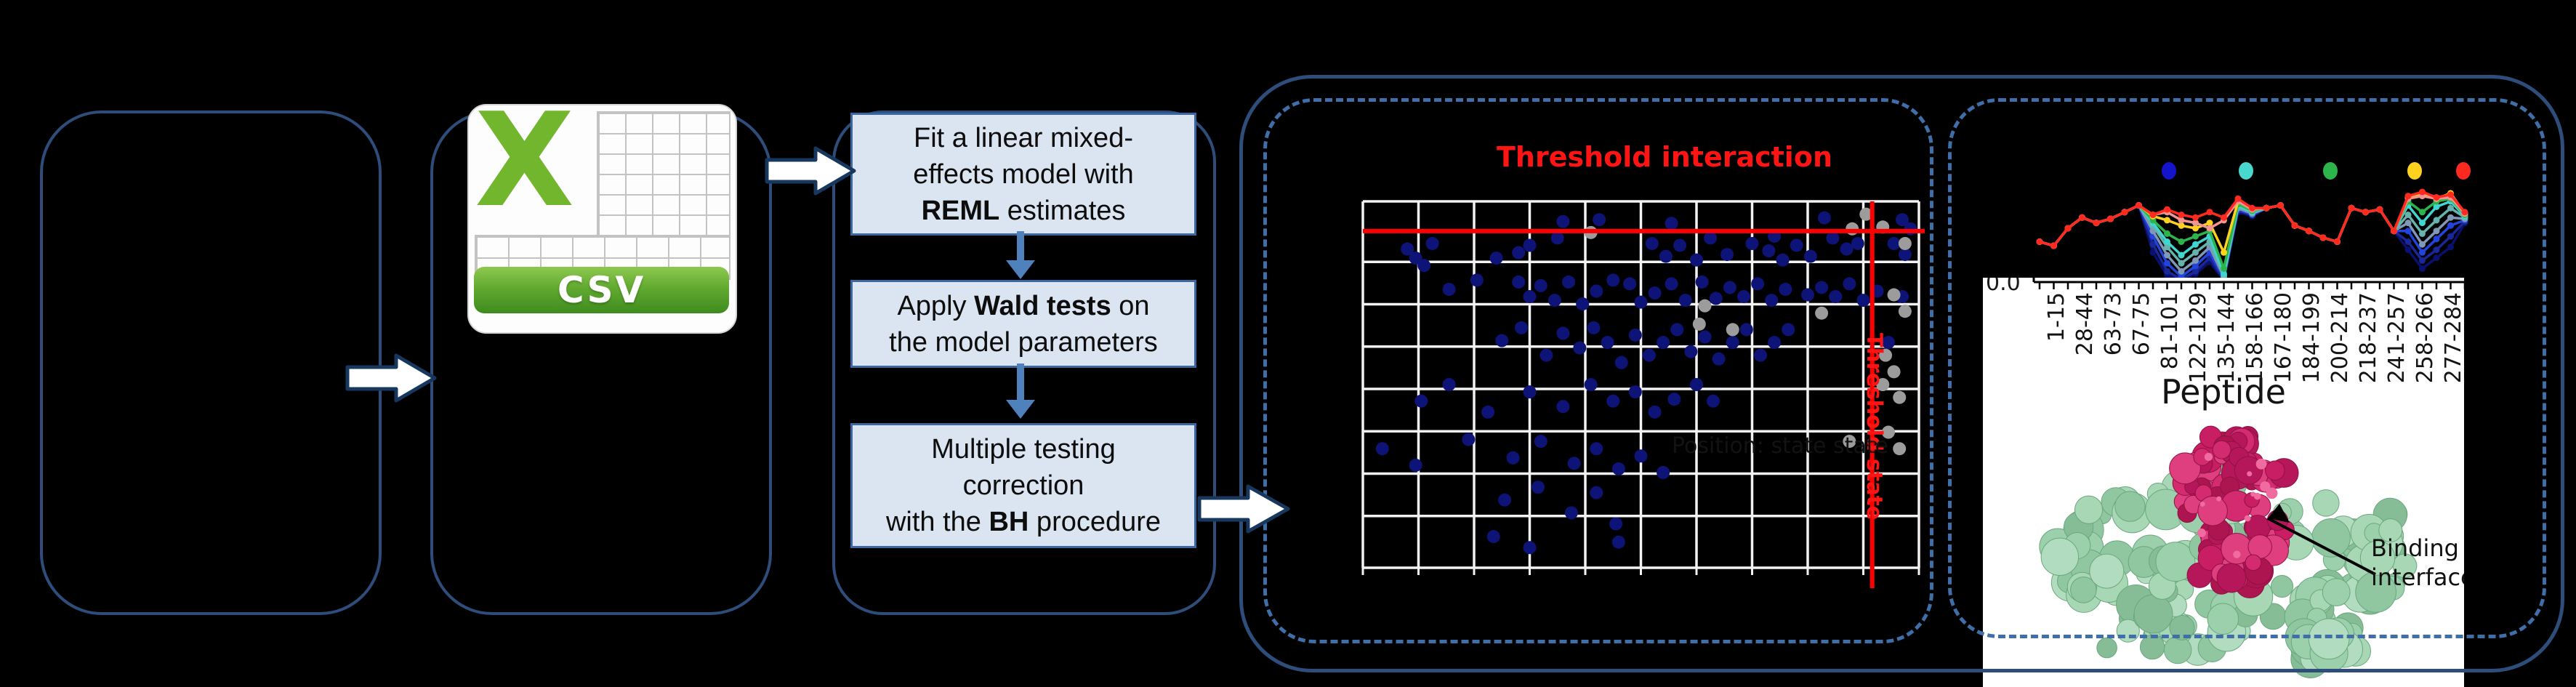 Image resolution: width=2576 pixels, height=687 pixels. What do you see at coordinates (2253, 223) in the screenshot?
I see `uptake-line-chart` at bounding box center [2253, 223].